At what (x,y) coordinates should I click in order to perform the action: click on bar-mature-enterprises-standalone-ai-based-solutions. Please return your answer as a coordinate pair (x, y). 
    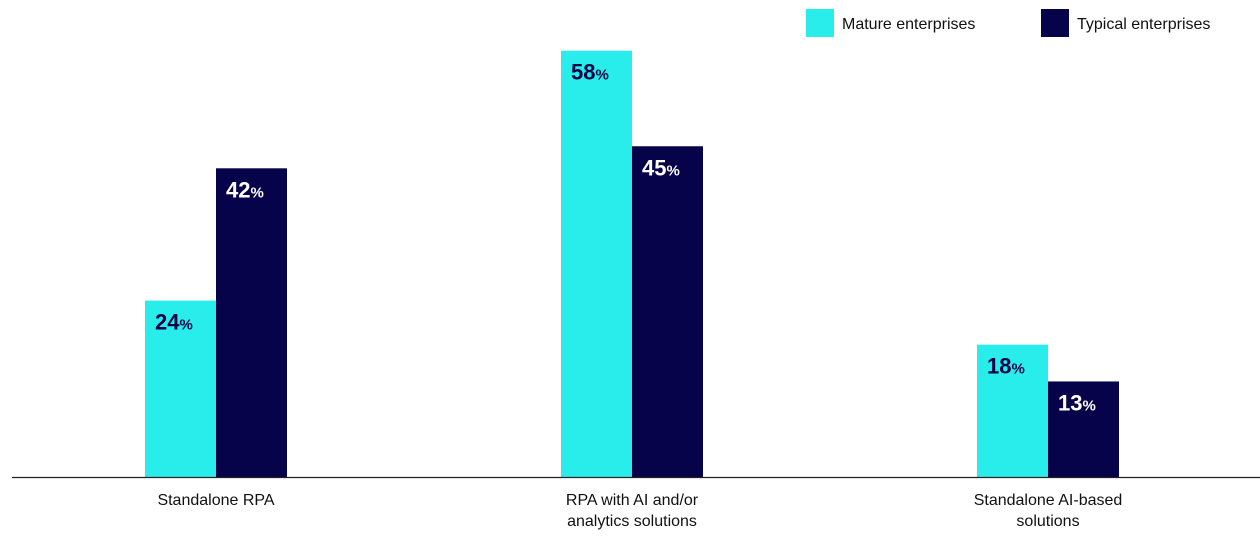
    Looking at the image, I should click on (1012, 410).